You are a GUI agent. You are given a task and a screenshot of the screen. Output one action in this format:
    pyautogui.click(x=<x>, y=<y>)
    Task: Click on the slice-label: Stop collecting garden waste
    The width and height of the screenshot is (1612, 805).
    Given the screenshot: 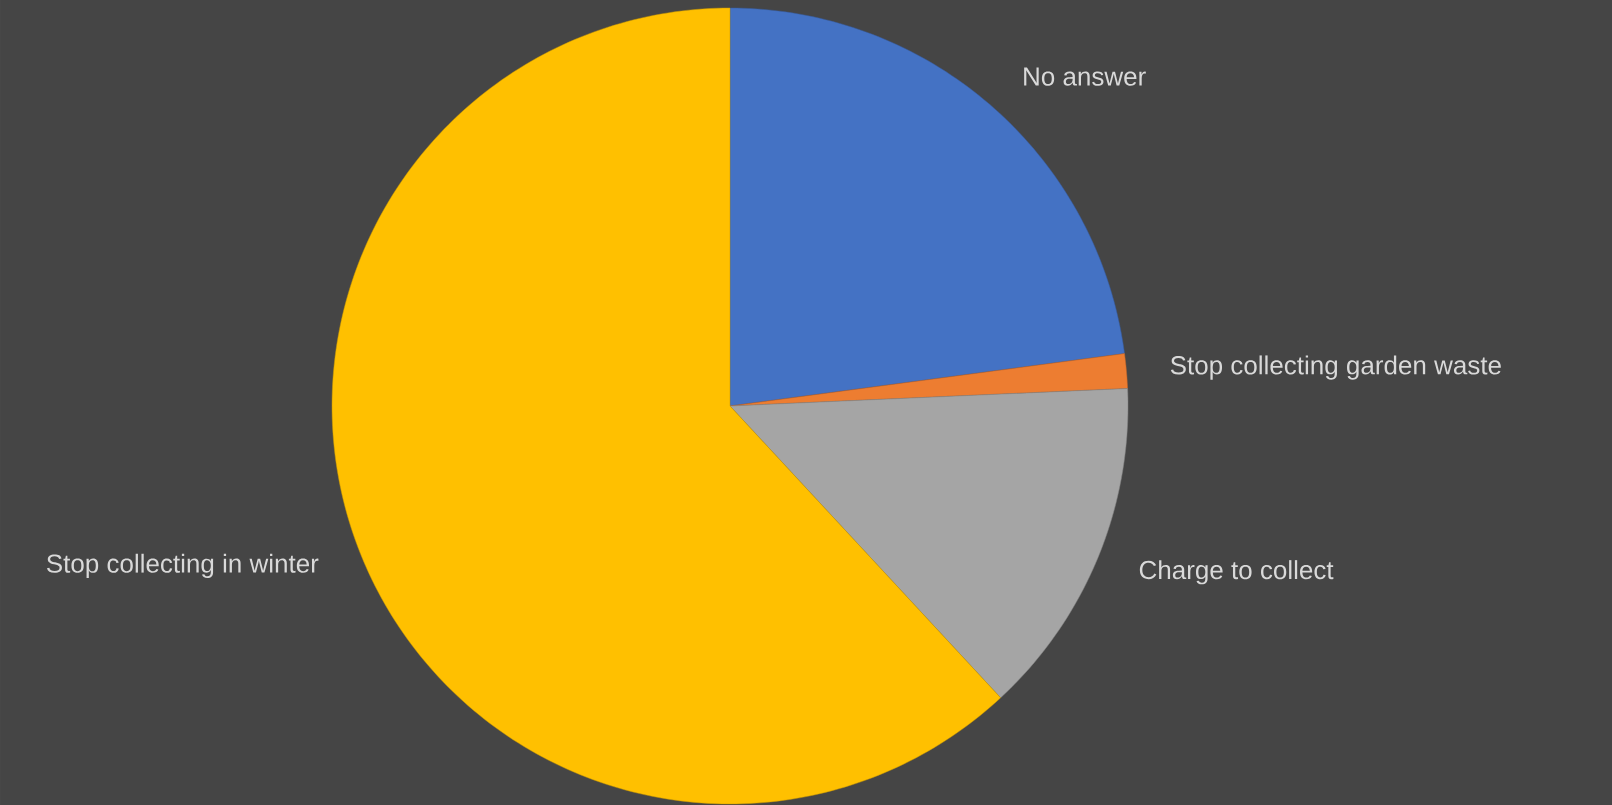 What is the action you would take?
    pyautogui.click(x=1335, y=367)
    